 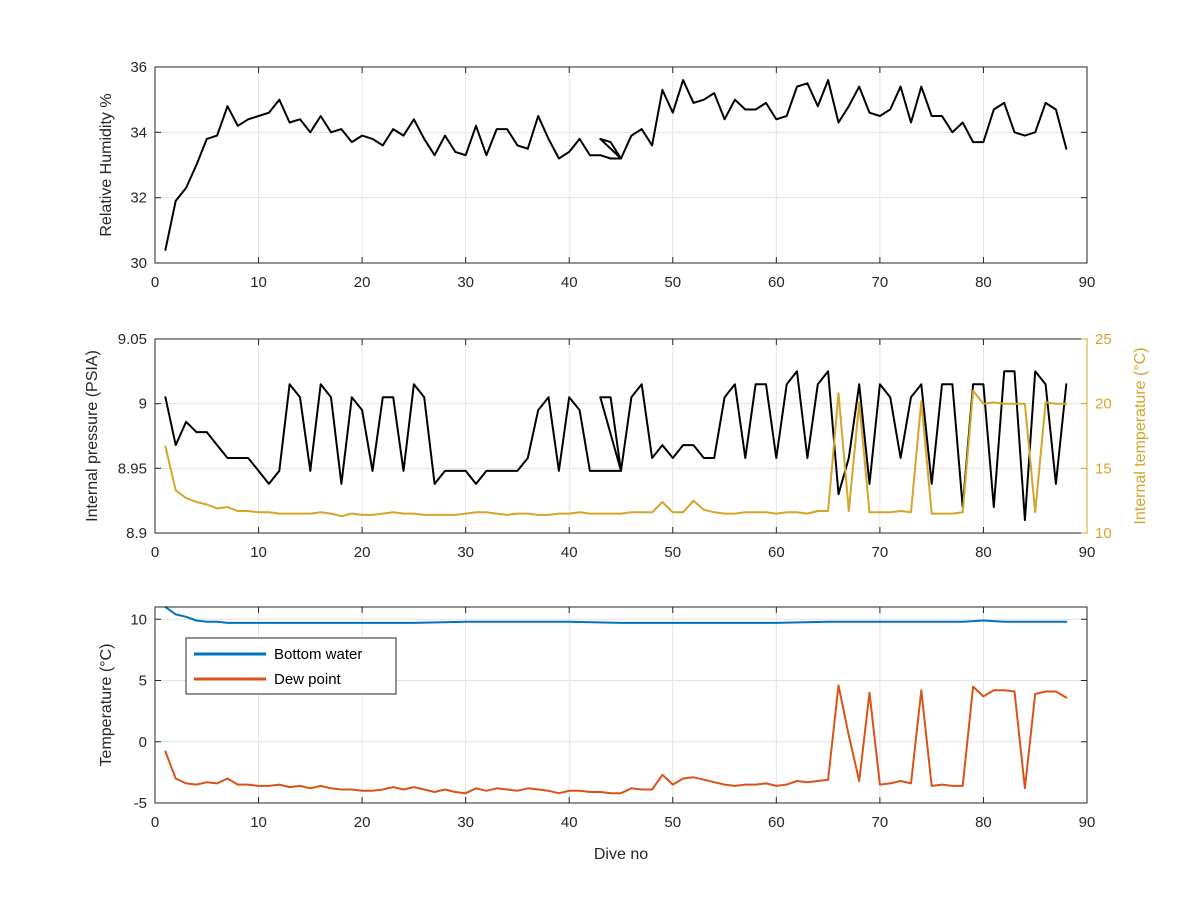 I want to click on y-tick-label: 10, so click(x=138, y=619).